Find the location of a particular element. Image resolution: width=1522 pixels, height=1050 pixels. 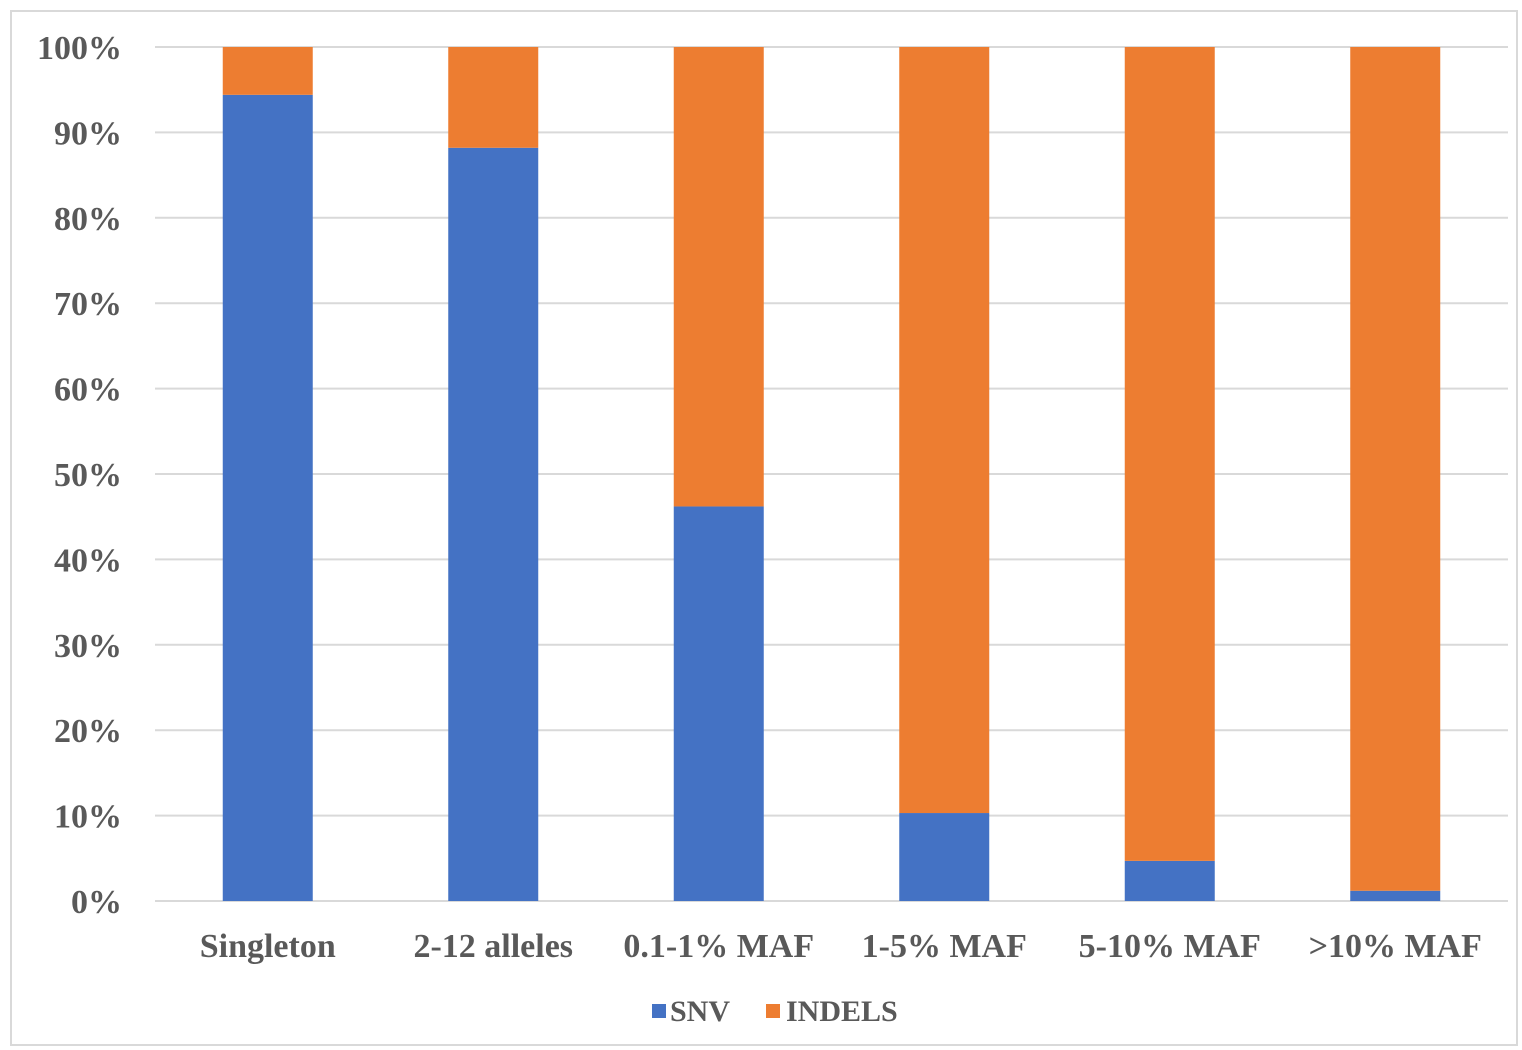

y-tick-label: 0% is located at coordinates (96, 902).